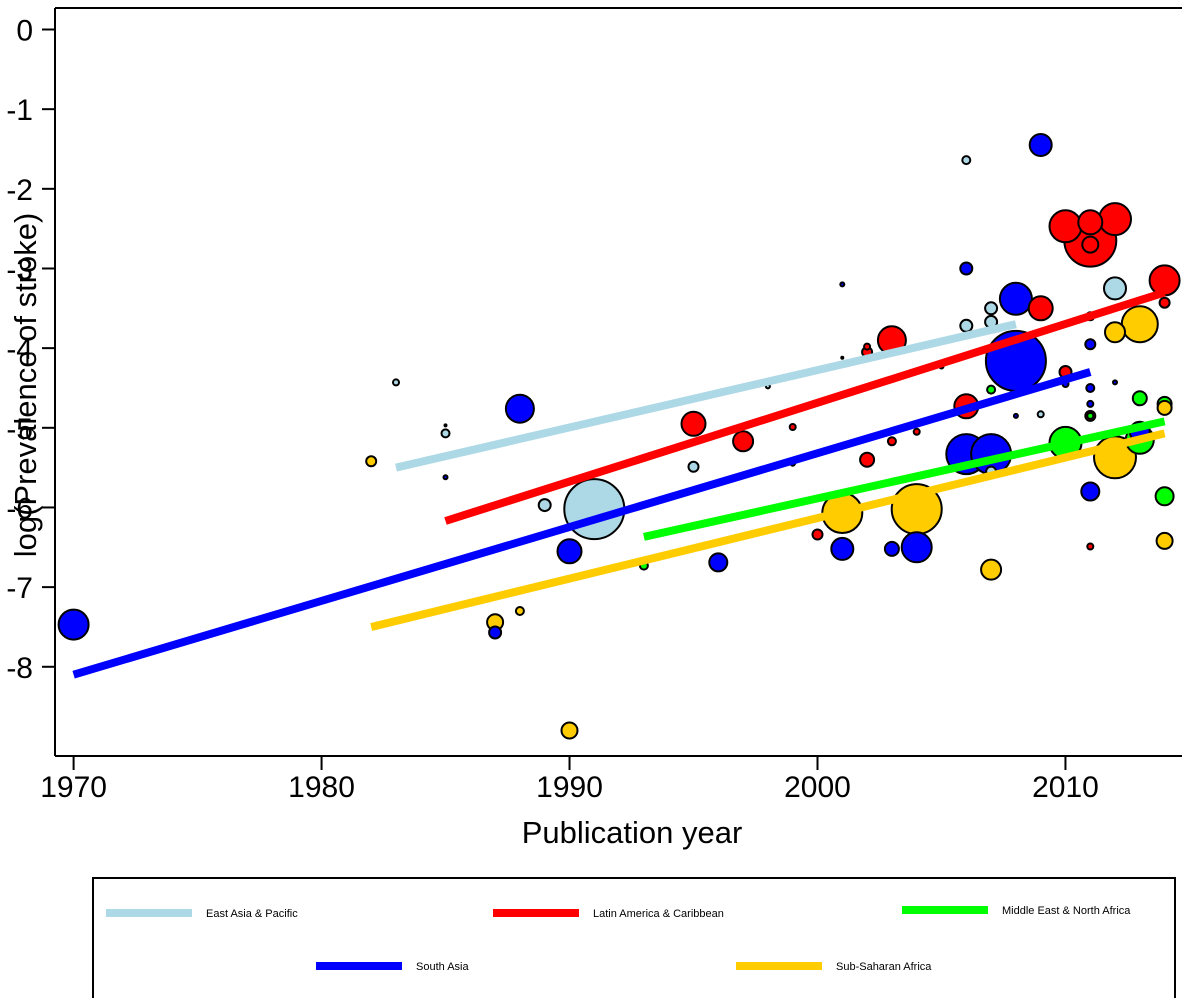  I want to click on y-tick-label: -4, so click(19, 349).